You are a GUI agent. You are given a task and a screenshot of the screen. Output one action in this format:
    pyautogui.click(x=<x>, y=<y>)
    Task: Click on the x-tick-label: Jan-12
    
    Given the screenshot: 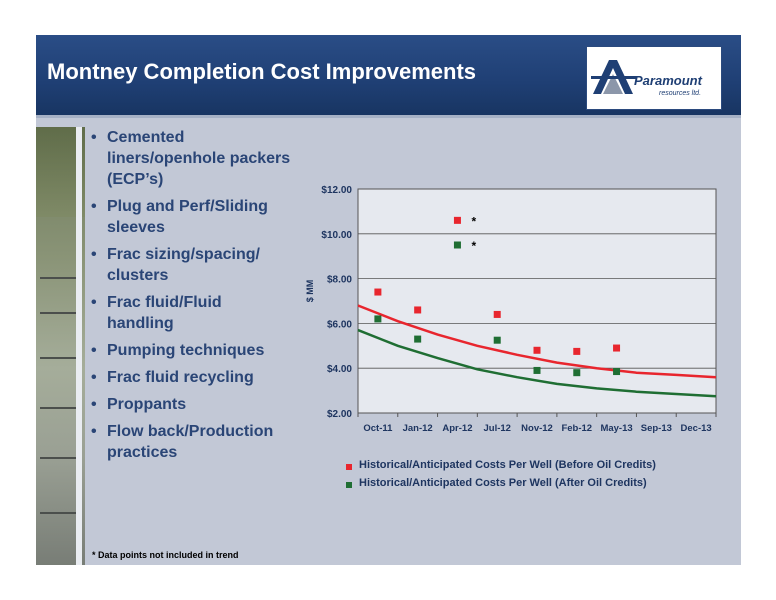 What is the action you would take?
    pyautogui.click(x=418, y=428)
    